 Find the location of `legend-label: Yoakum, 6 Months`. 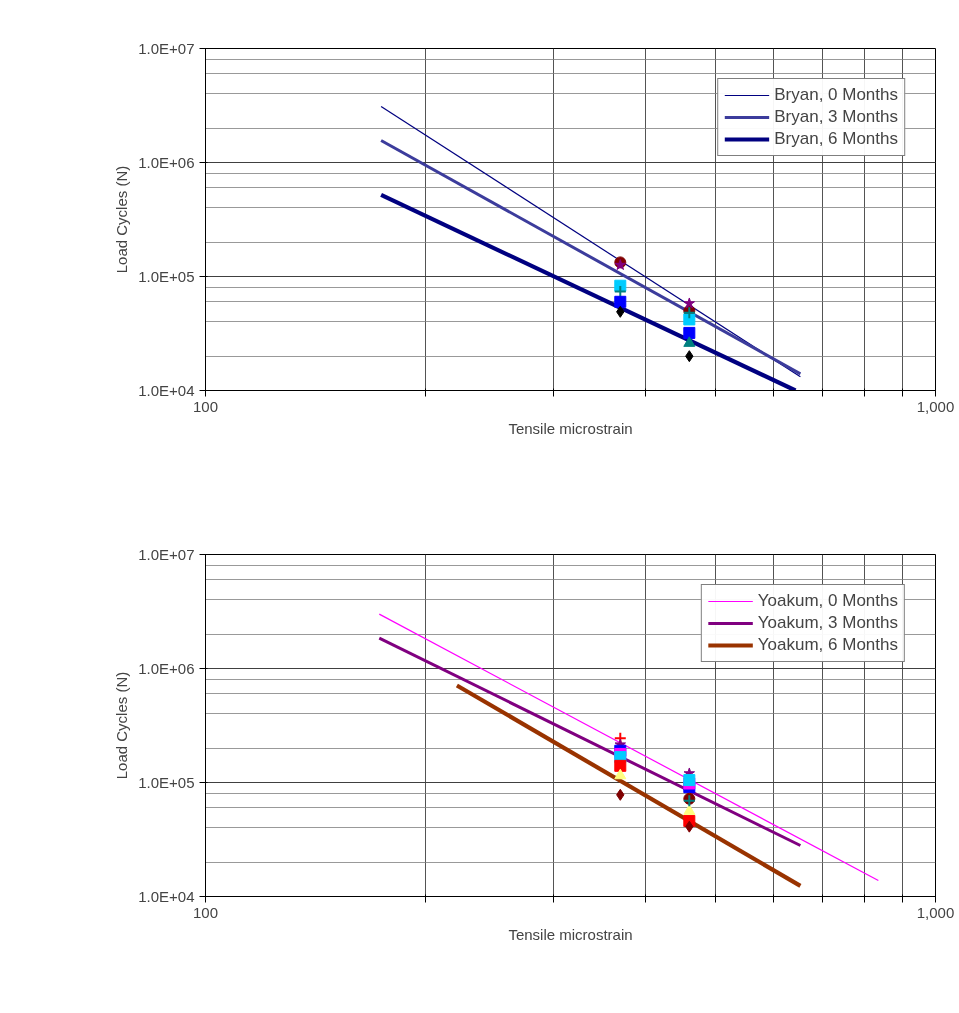

legend-label: Yoakum, 6 Months is located at coordinates (827, 645).